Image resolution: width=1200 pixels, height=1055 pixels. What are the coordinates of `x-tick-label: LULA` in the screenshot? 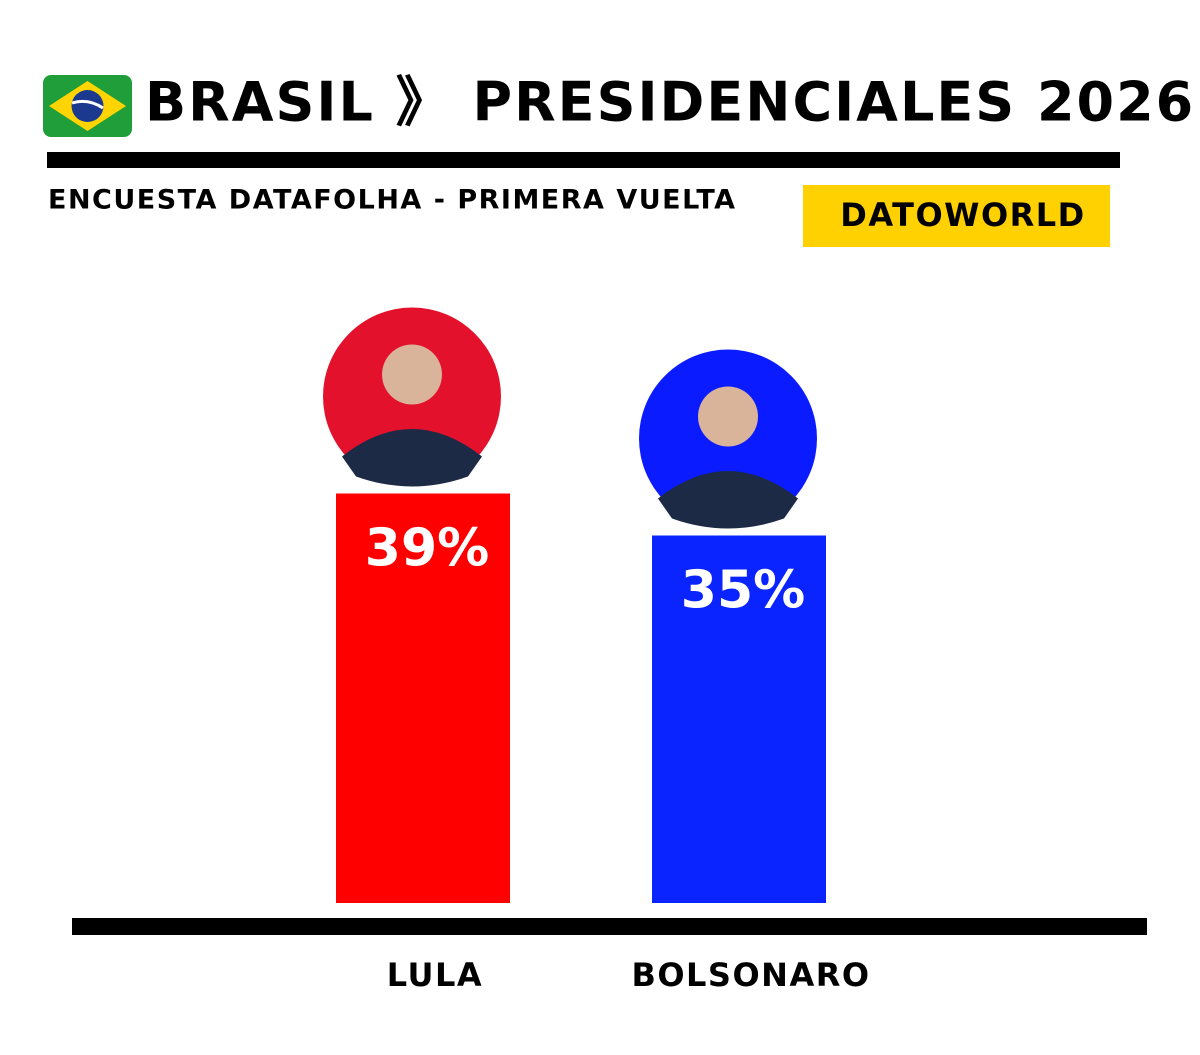 It's located at (435, 975).